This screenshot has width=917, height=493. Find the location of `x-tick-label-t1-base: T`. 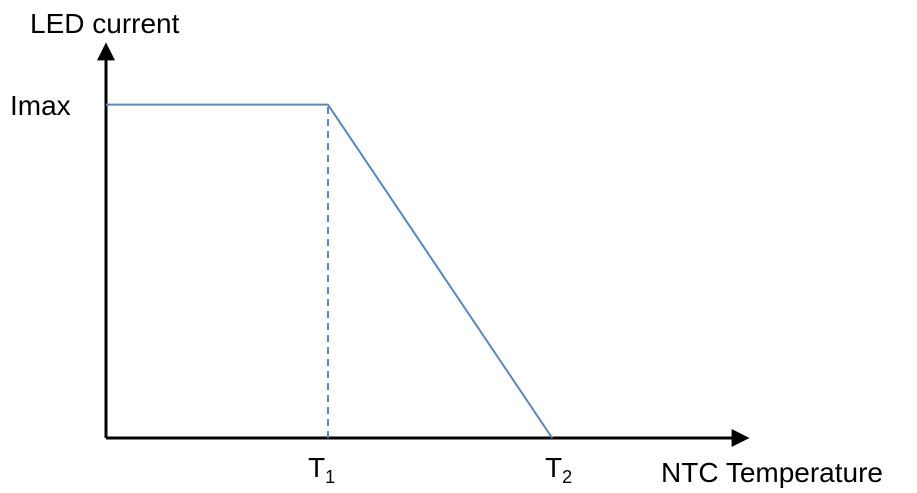

x-tick-label-t1-base: T is located at coordinates (317, 467).